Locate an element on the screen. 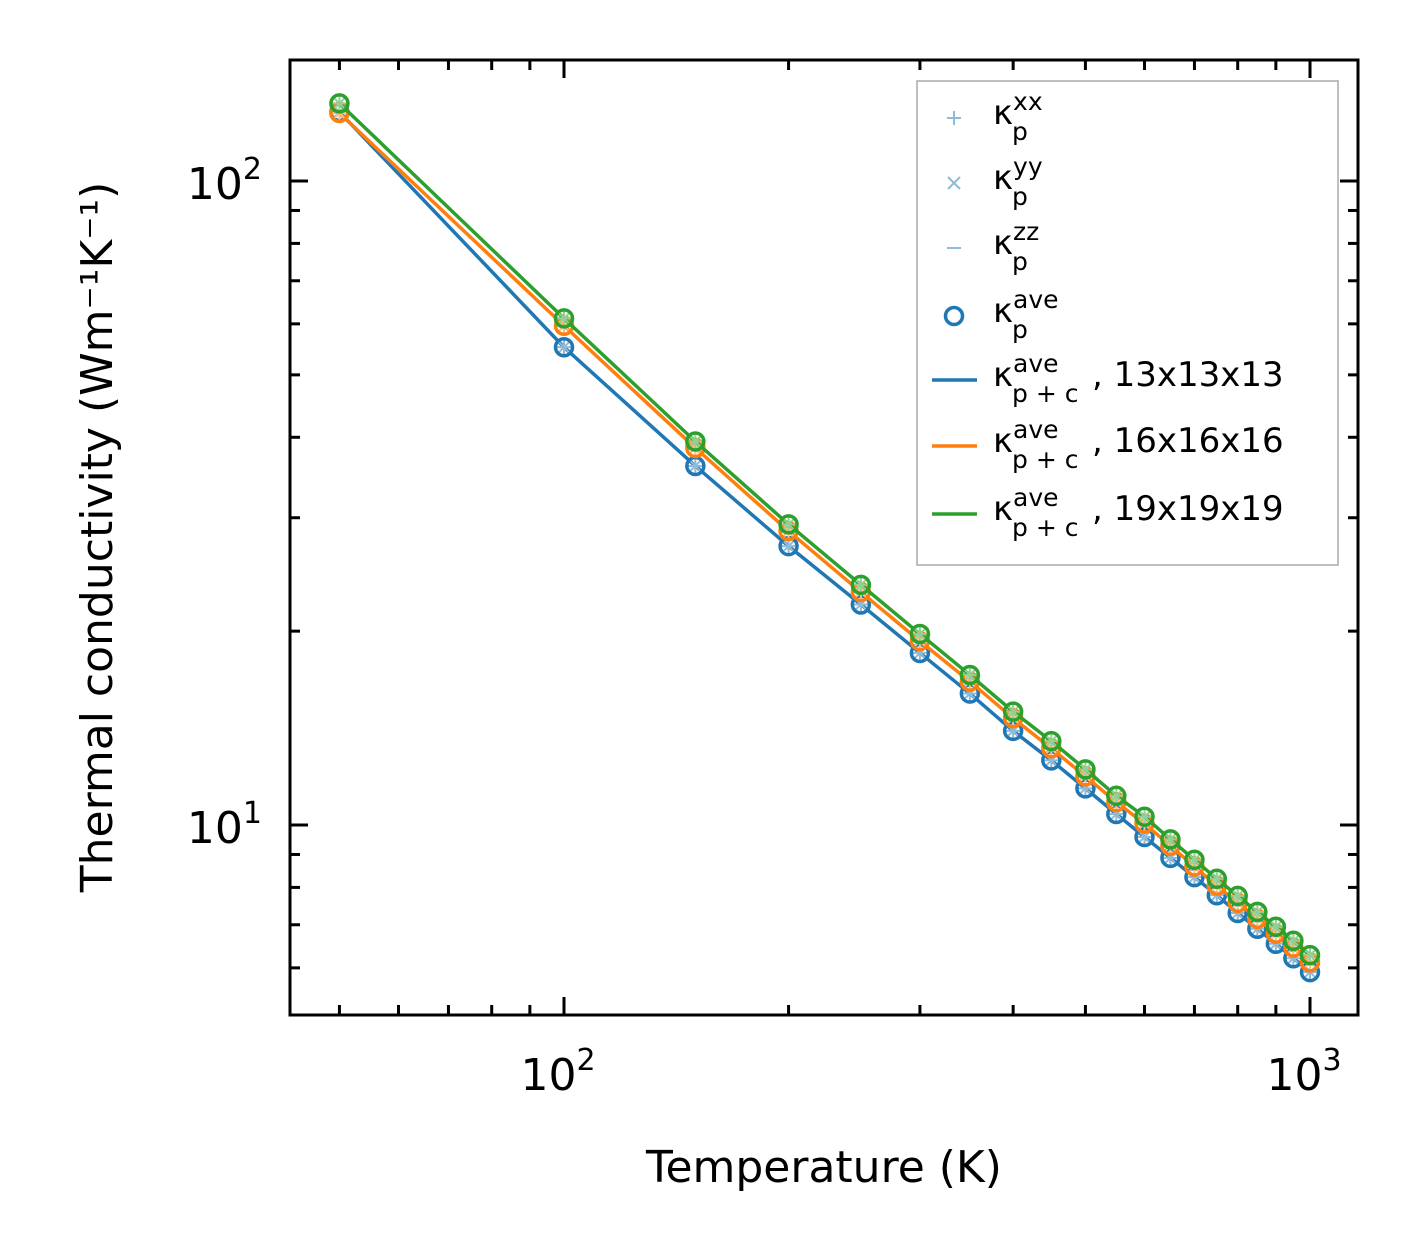 The height and width of the screenshot is (1254, 1420). legend-entry: κave p + c , 13x13x13 is located at coordinates (1108, 378).